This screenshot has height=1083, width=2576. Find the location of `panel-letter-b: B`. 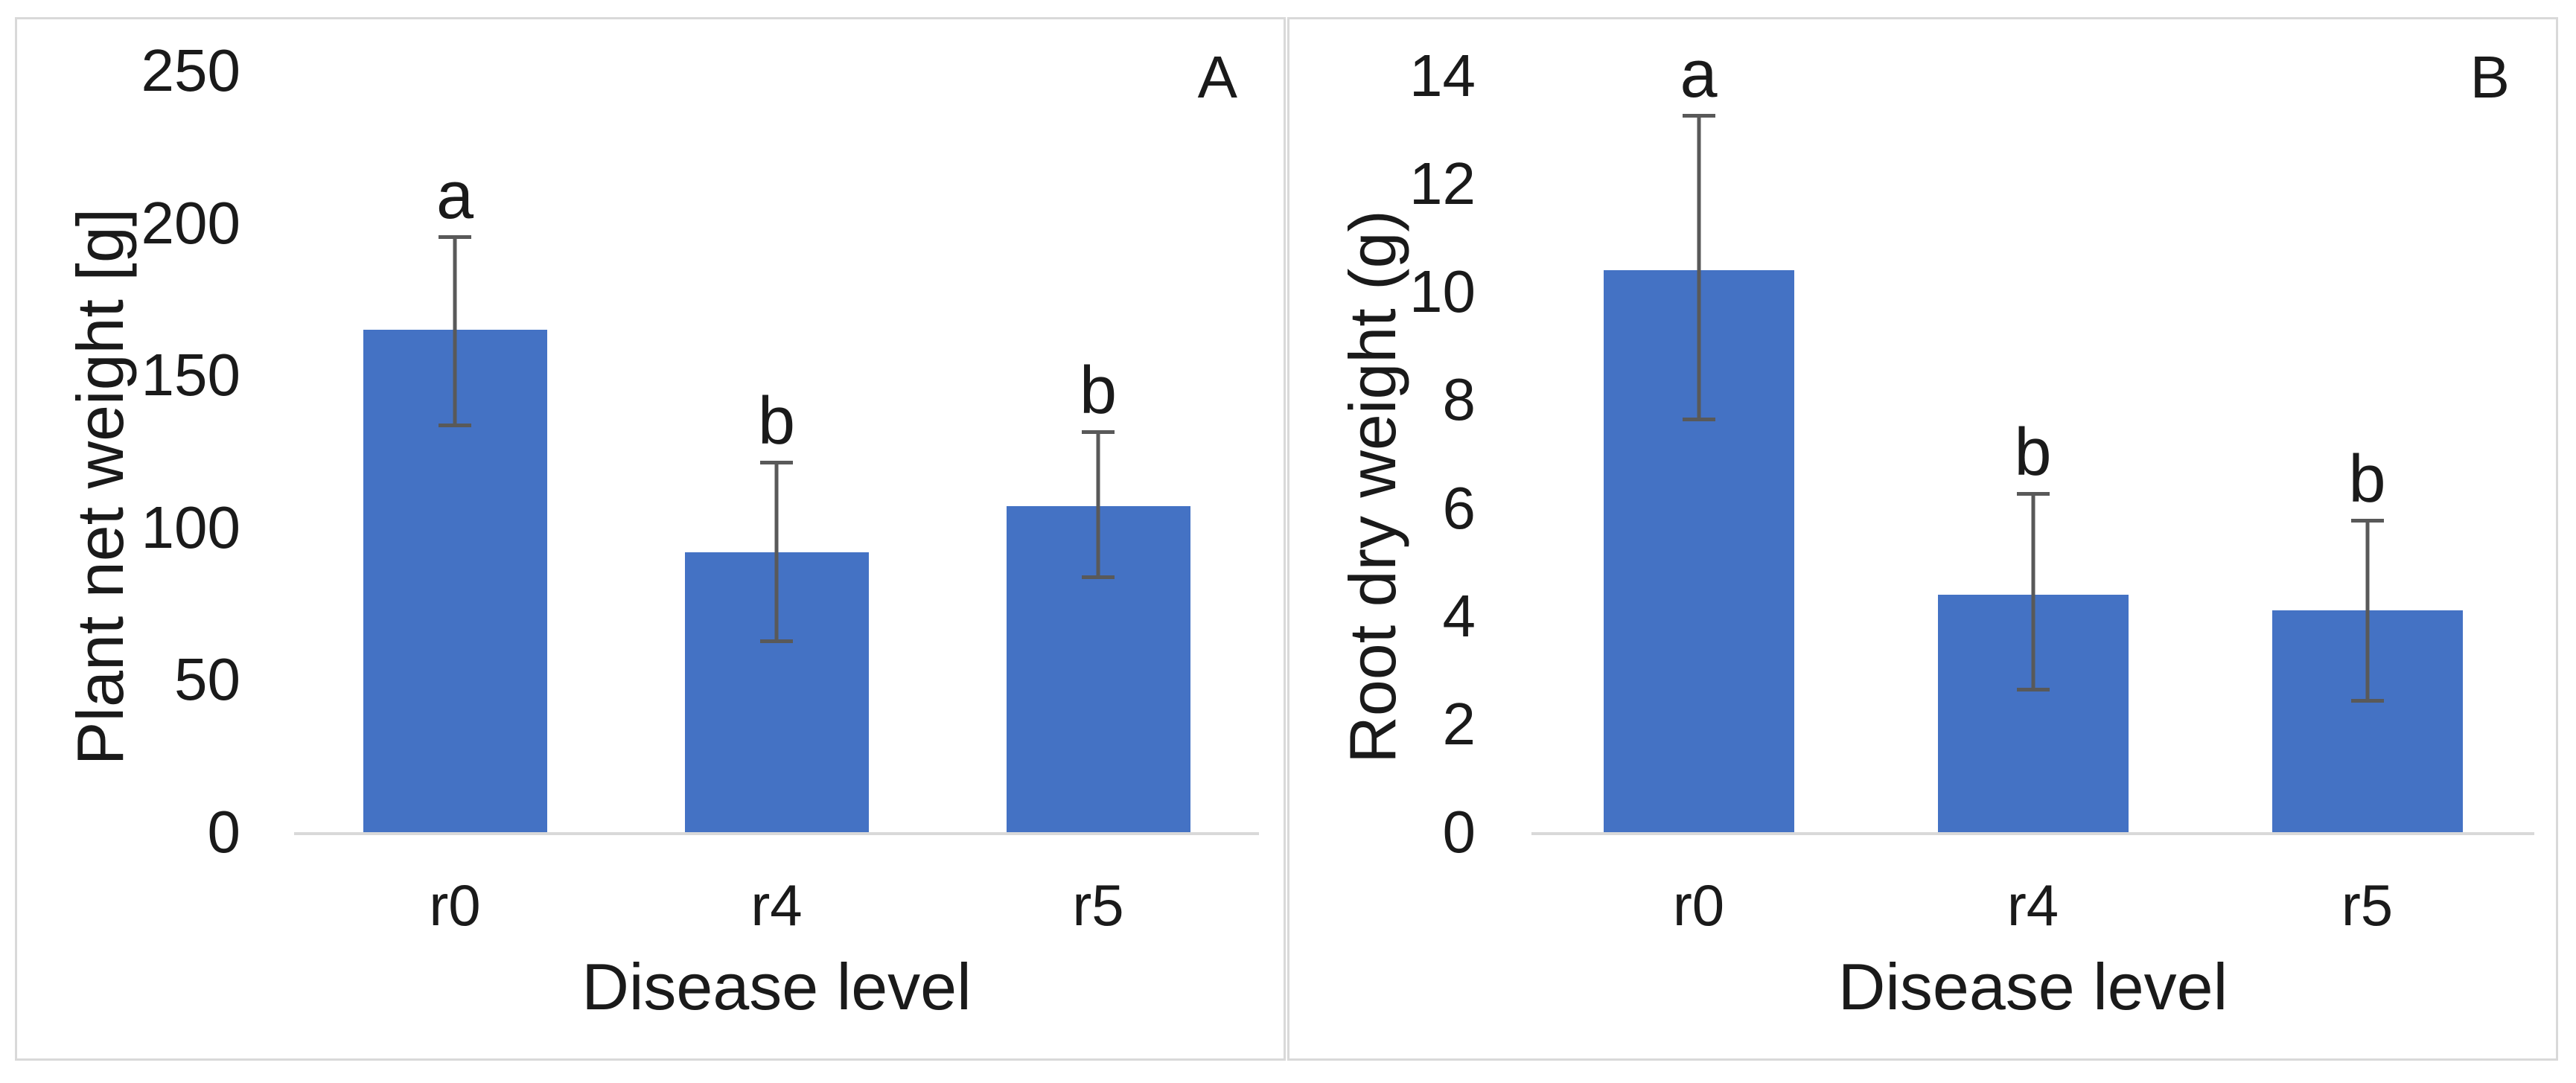

panel-letter-b: B is located at coordinates (2490, 77).